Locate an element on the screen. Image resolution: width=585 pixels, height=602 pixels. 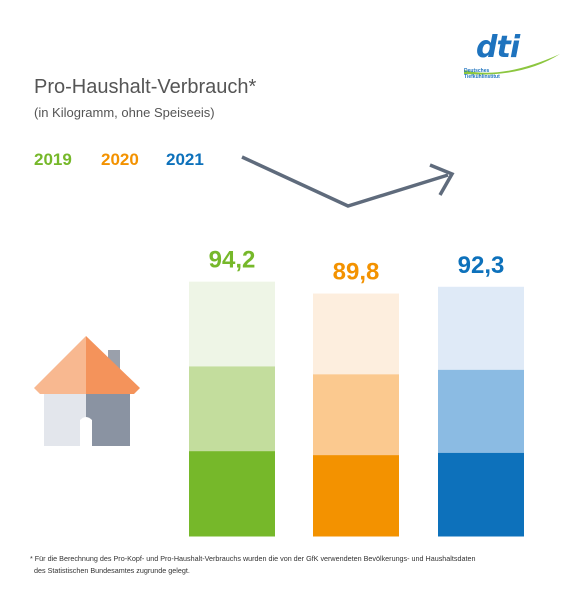
logo-wordmark: dti is located at coordinates (498, 47).